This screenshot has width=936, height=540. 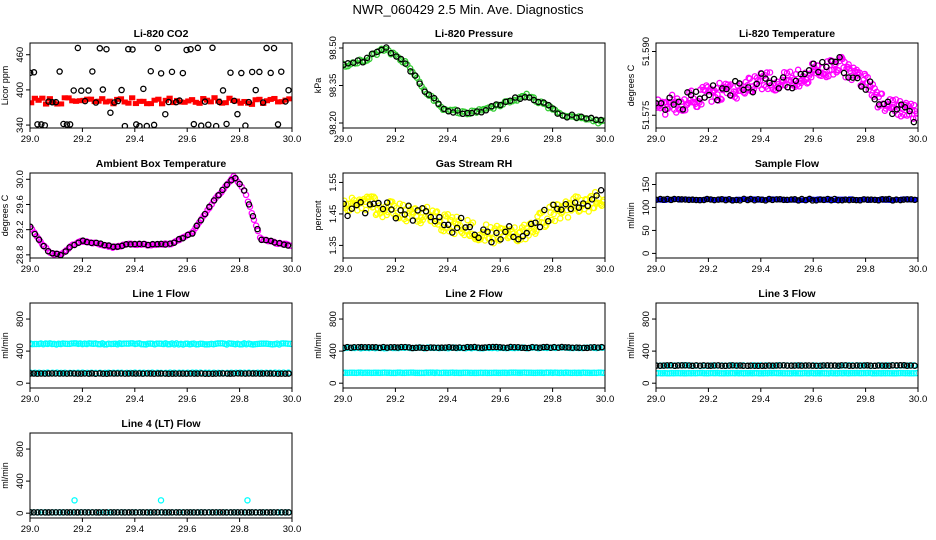 What do you see at coordinates (395, 139) in the screenshot?
I see `x-tick-label: 29.2` at bounding box center [395, 139].